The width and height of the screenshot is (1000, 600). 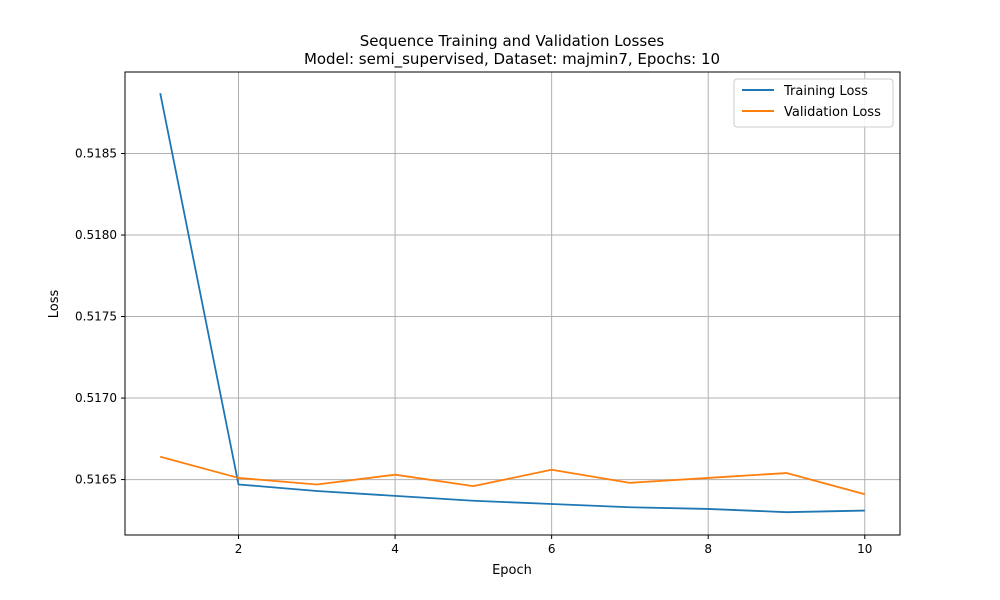 I want to click on legend-label-training-loss: Training Loss, so click(x=825, y=91).